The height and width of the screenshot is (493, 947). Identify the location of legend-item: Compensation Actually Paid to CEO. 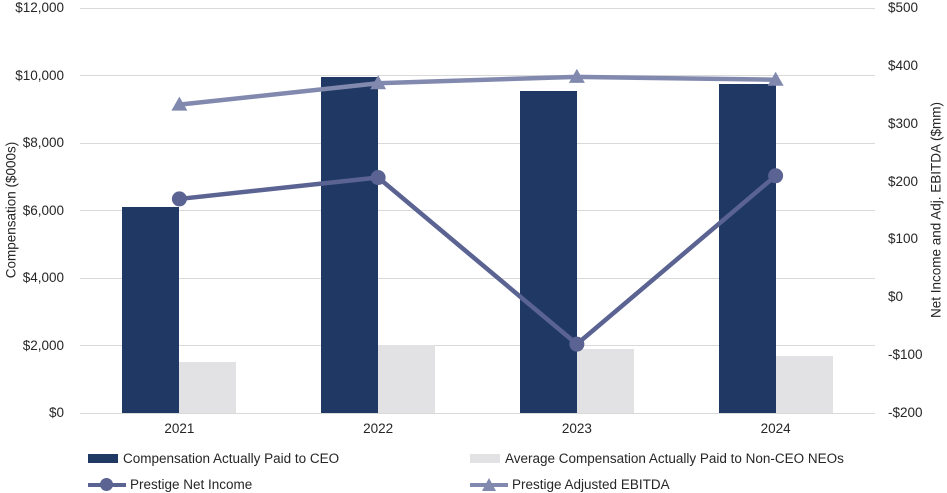
(213, 458).